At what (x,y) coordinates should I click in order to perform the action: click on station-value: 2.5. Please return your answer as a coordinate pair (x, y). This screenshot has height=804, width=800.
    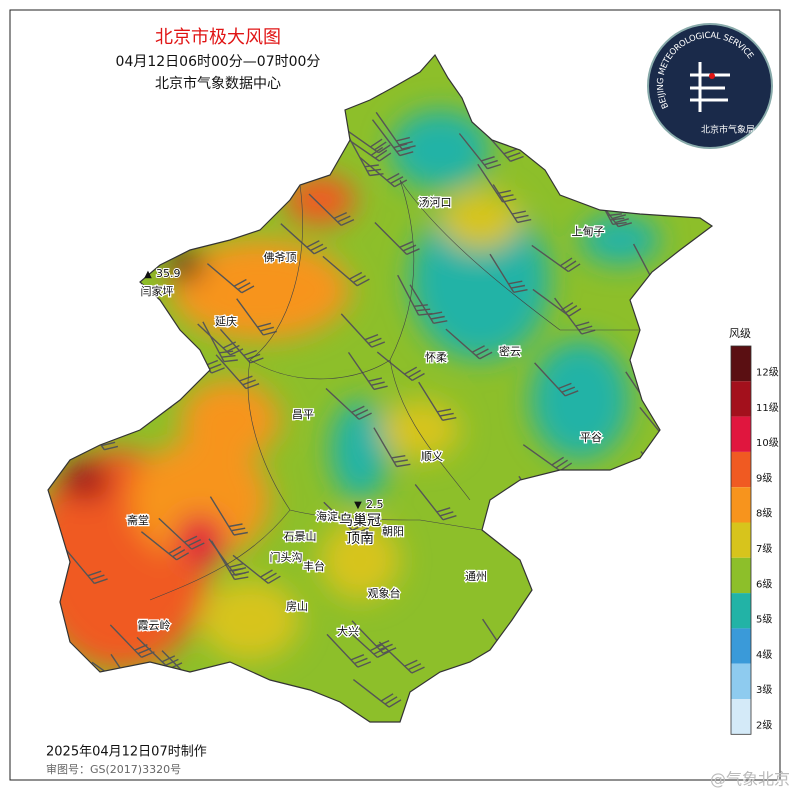
    Looking at the image, I should click on (375, 504).